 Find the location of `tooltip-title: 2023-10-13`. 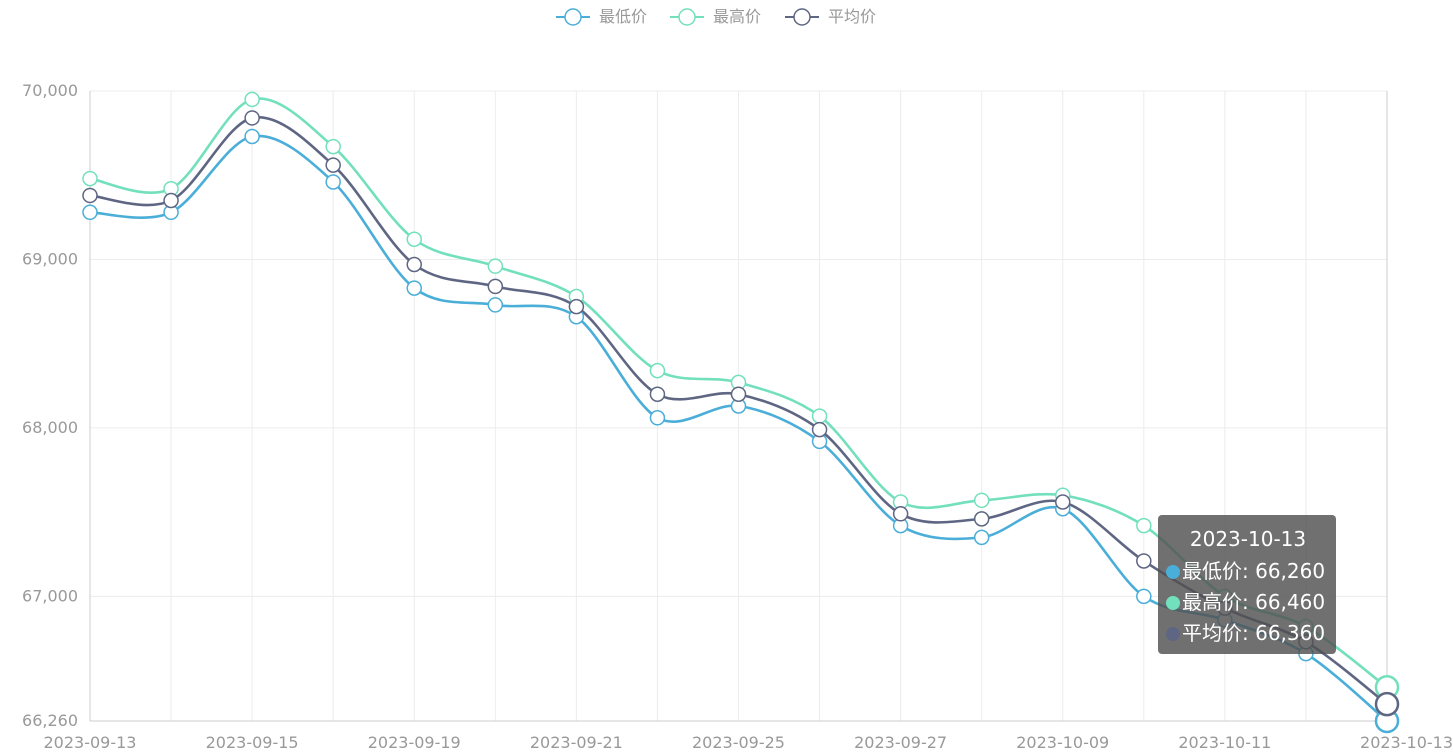

tooltip-title: 2023-10-13 is located at coordinates (1248, 539).